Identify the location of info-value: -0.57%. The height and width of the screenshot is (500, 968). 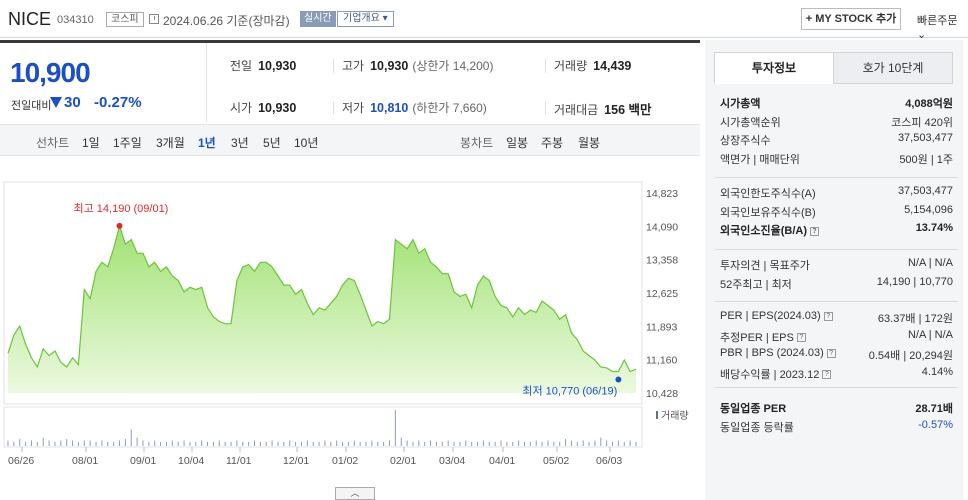
(935, 424).